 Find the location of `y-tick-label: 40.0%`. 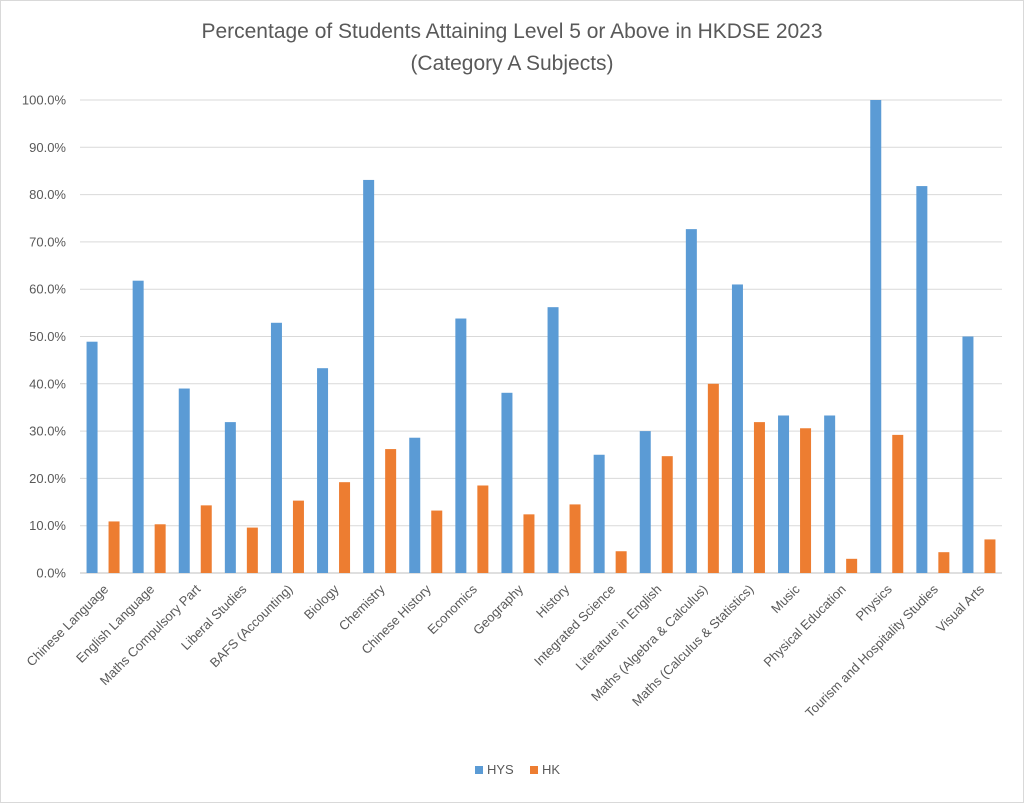

y-tick-label: 40.0% is located at coordinates (47, 383).